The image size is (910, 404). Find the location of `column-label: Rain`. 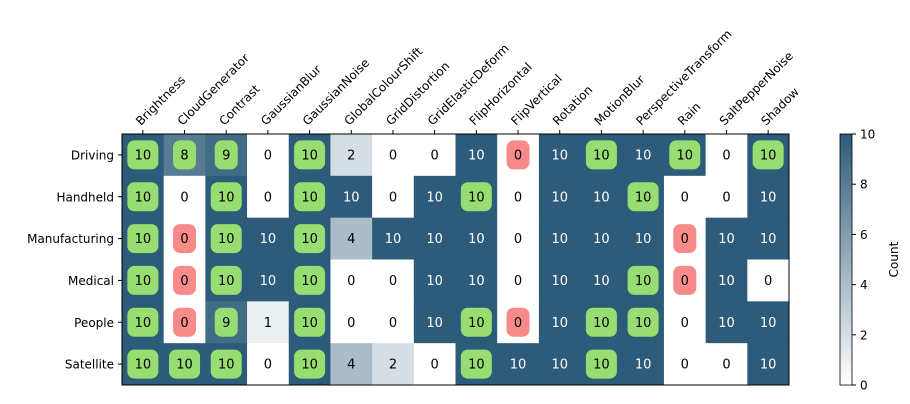

column-label: Rain is located at coordinates (689, 114).